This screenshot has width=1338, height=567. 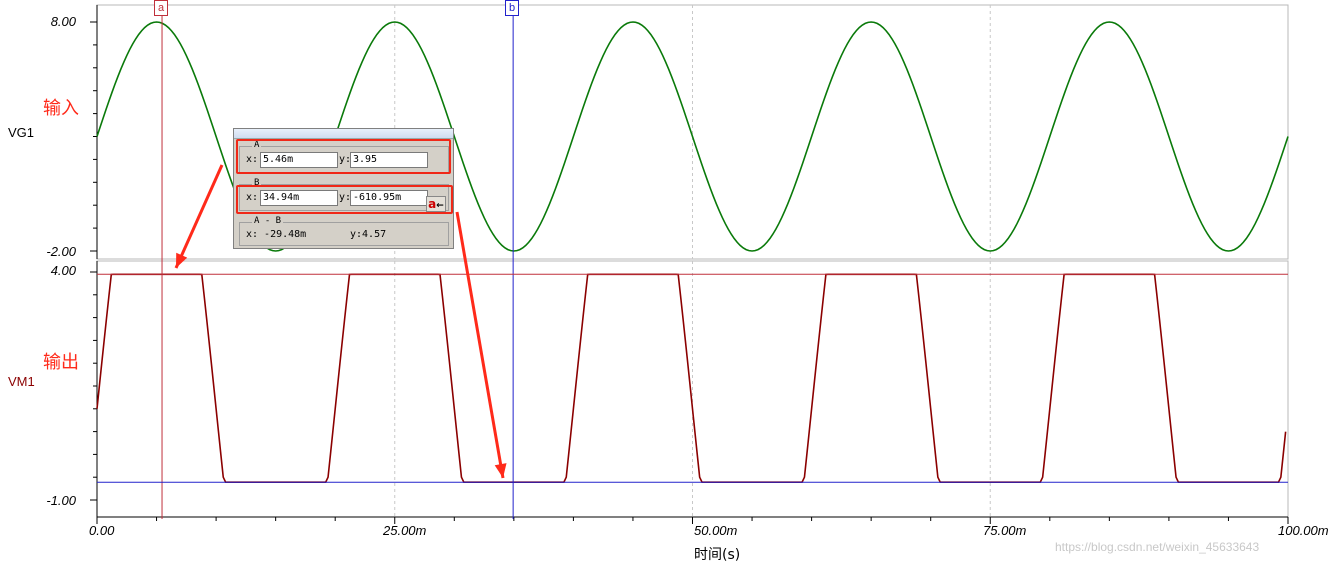 I want to click on output-annotation: 输出, so click(x=61, y=362).